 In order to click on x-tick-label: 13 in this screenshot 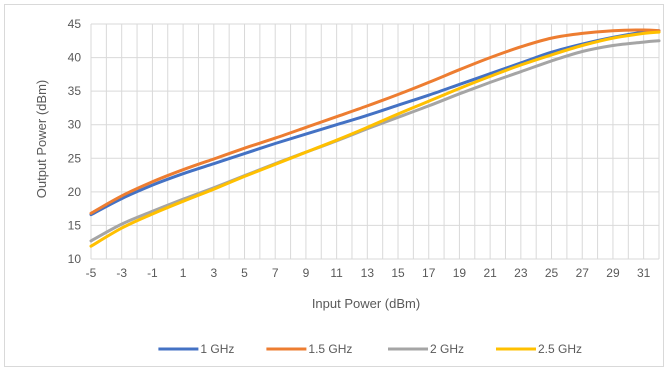, I will do `click(368, 273)`.